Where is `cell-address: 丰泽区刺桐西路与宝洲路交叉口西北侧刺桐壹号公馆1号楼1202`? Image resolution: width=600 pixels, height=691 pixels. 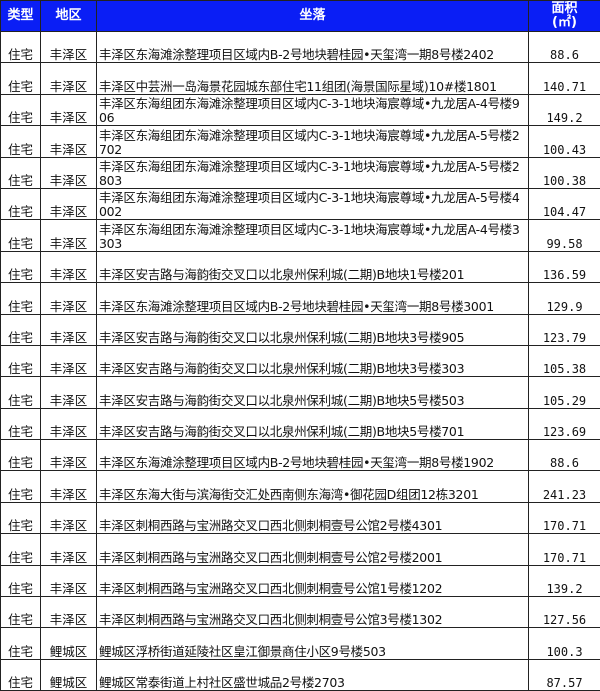 cell-address: 丰泽区刺桐西路与宝洲路交叉口西北侧刺桐壹号公馆1号楼1202 is located at coordinates (313, 580).